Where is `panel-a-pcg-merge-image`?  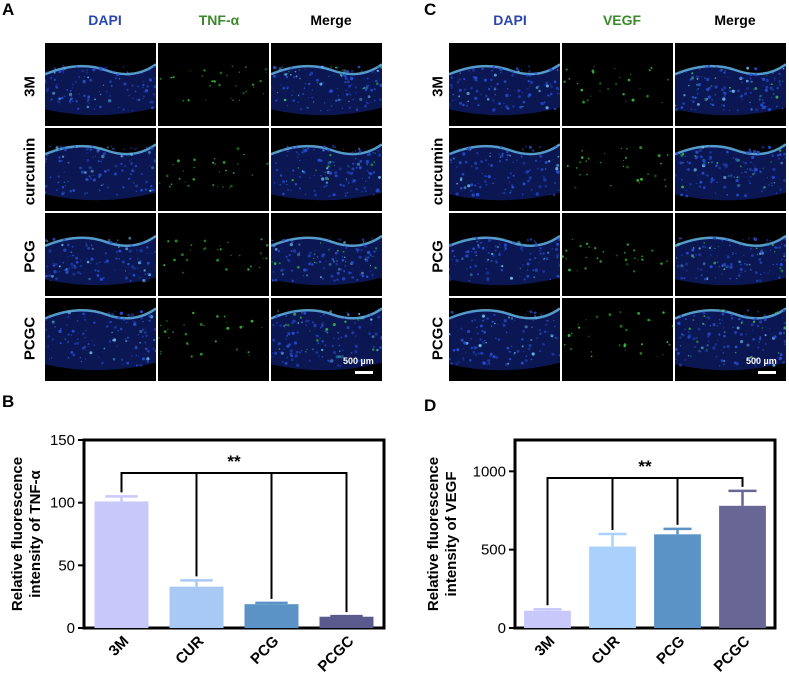
panel-a-pcg-merge-image is located at coordinates (326, 254).